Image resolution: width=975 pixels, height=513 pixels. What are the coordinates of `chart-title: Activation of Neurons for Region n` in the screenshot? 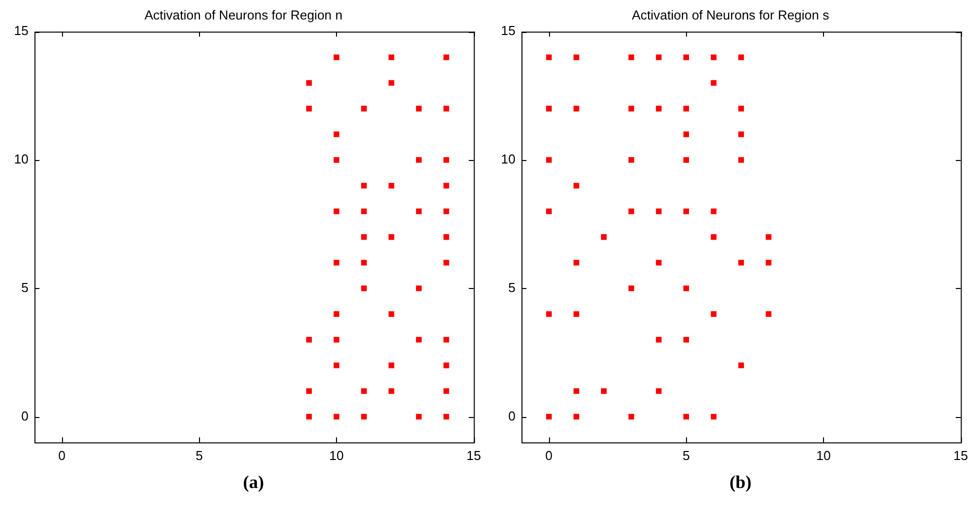 It's located at (243, 14).